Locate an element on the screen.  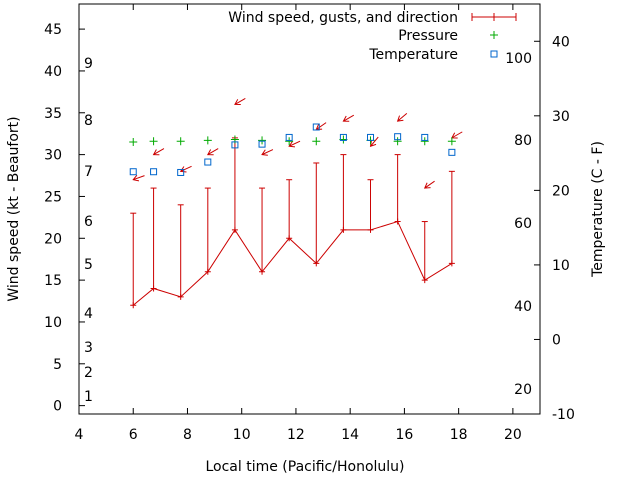
y-tick-label: 20 is located at coordinates (53, 239).